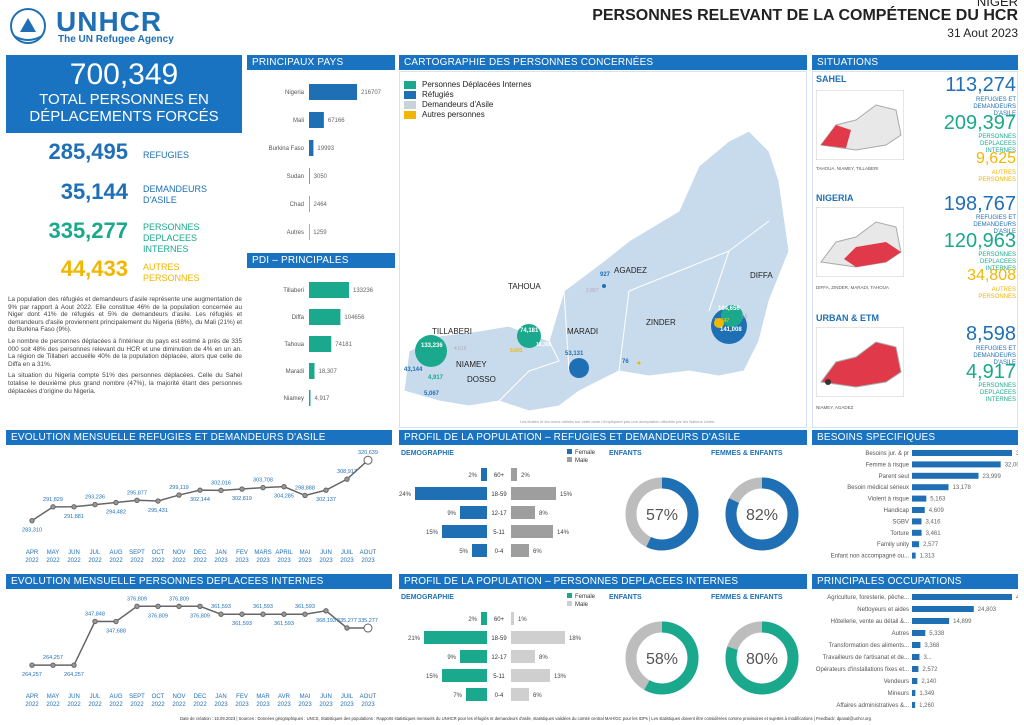 The width and height of the screenshot is (1024, 725). Describe the element at coordinates (427, 453) in the screenshot. I see `demographie-label: DEMOGRAPHIE` at that location.